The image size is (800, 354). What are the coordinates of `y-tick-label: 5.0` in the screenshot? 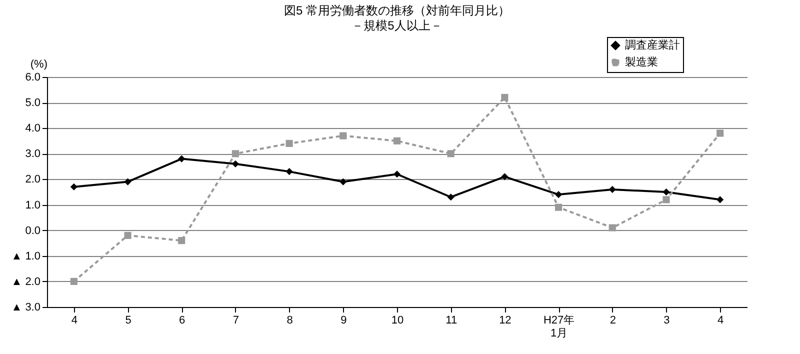 It's located at (32, 103).